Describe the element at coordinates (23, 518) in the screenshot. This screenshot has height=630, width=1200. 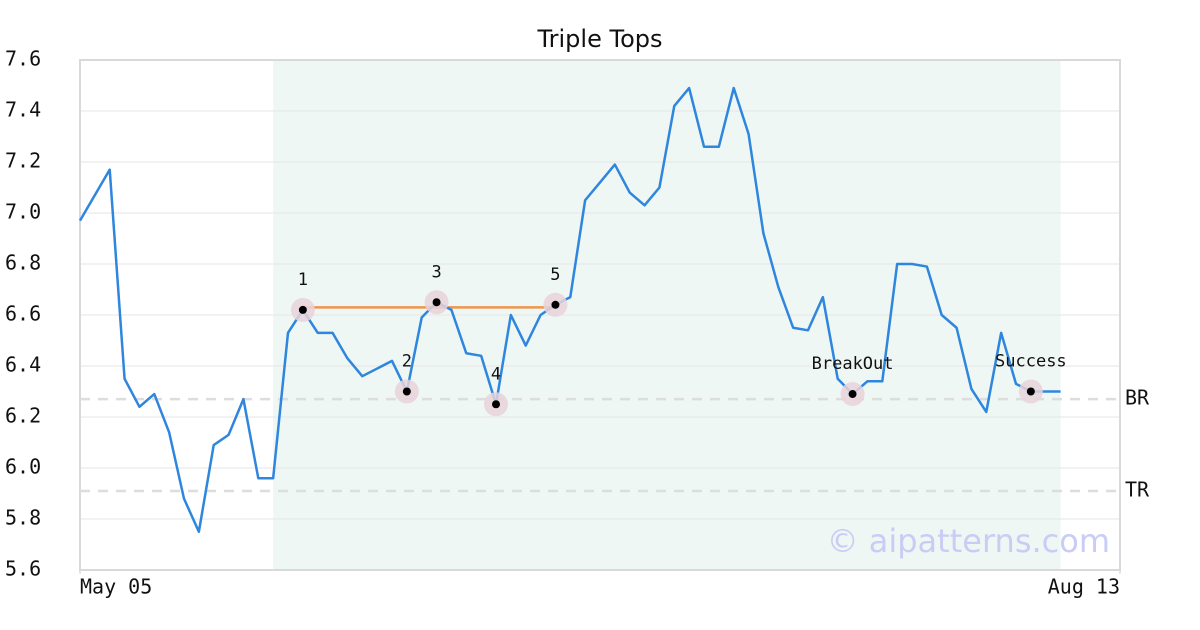
I see `y-tick-label: 5.8` at that location.